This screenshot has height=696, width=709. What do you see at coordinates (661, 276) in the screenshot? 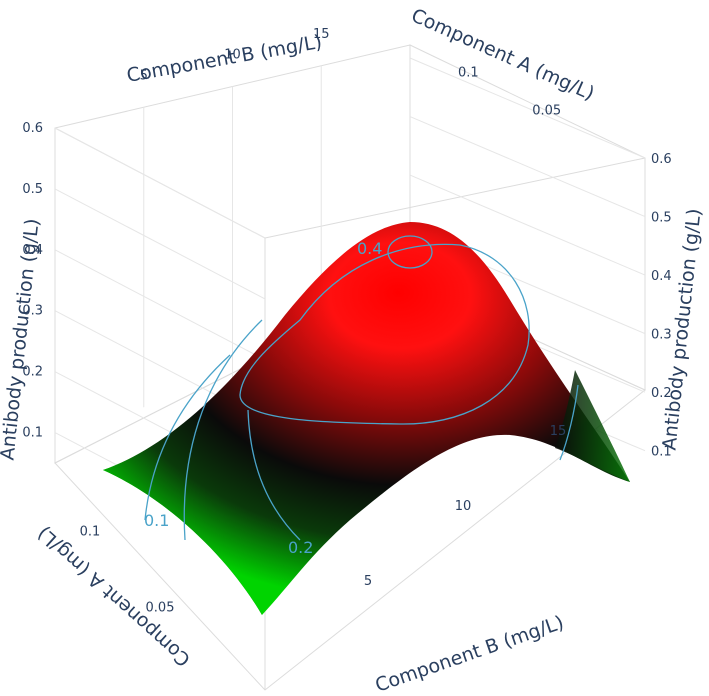
I see `z-tick-right: 0.4` at bounding box center [661, 276].